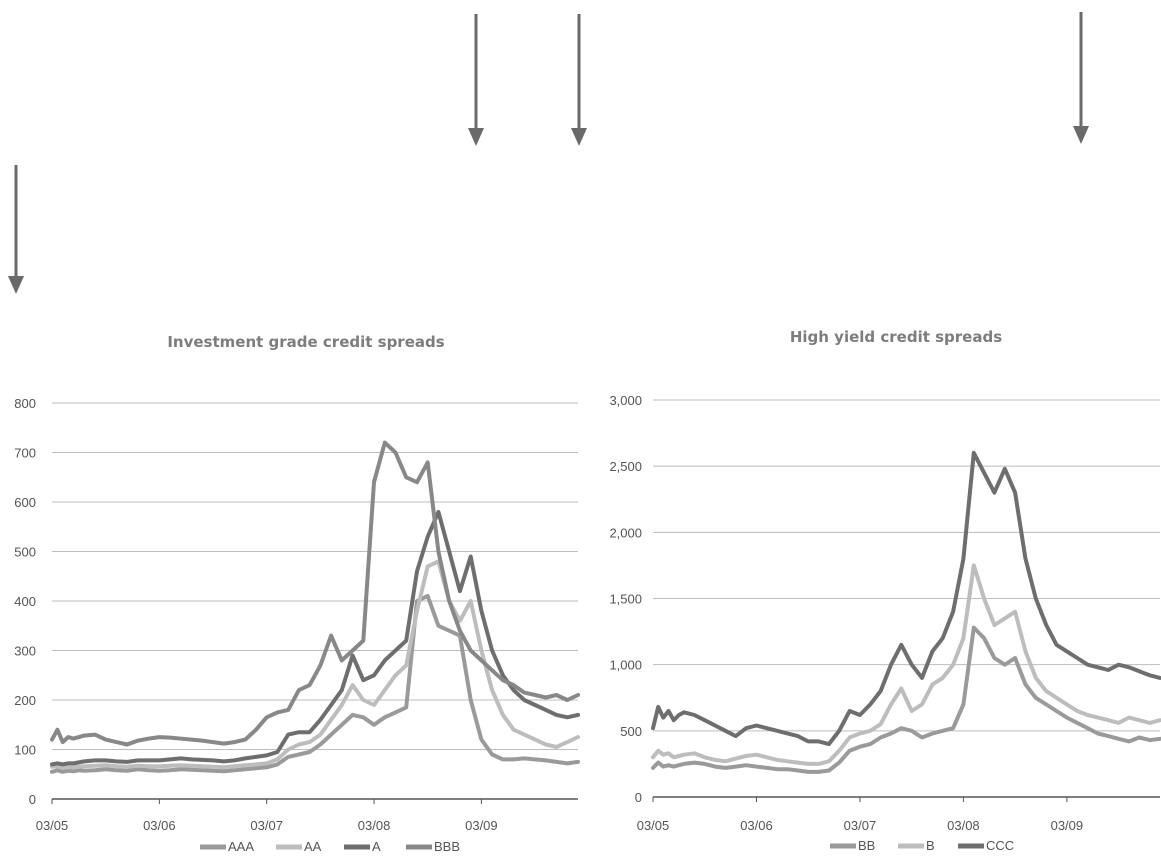  Describe the element at coordinates (25, 700) in the screenshot. I see `y-tick-label: 200` at that location.